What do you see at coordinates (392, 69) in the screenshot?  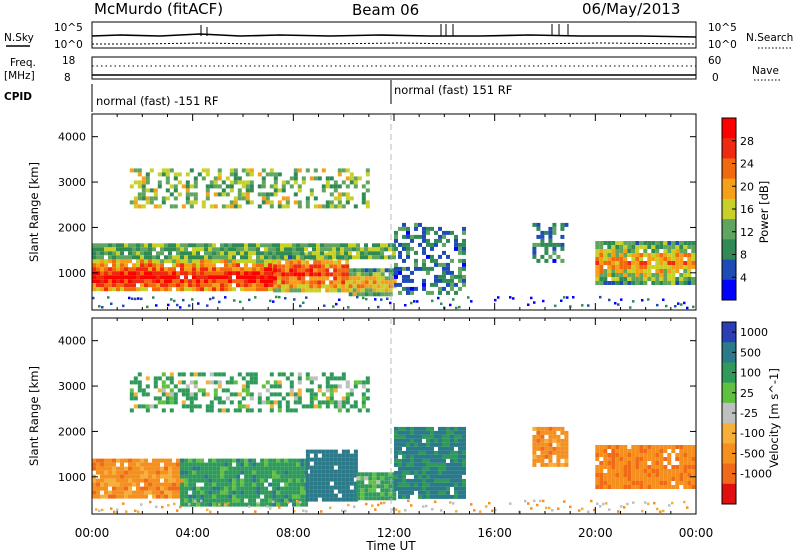 I see `freq-strip: Freq. [MHz] 18 8 60 0 Nave` at bounding box center [392, 69].